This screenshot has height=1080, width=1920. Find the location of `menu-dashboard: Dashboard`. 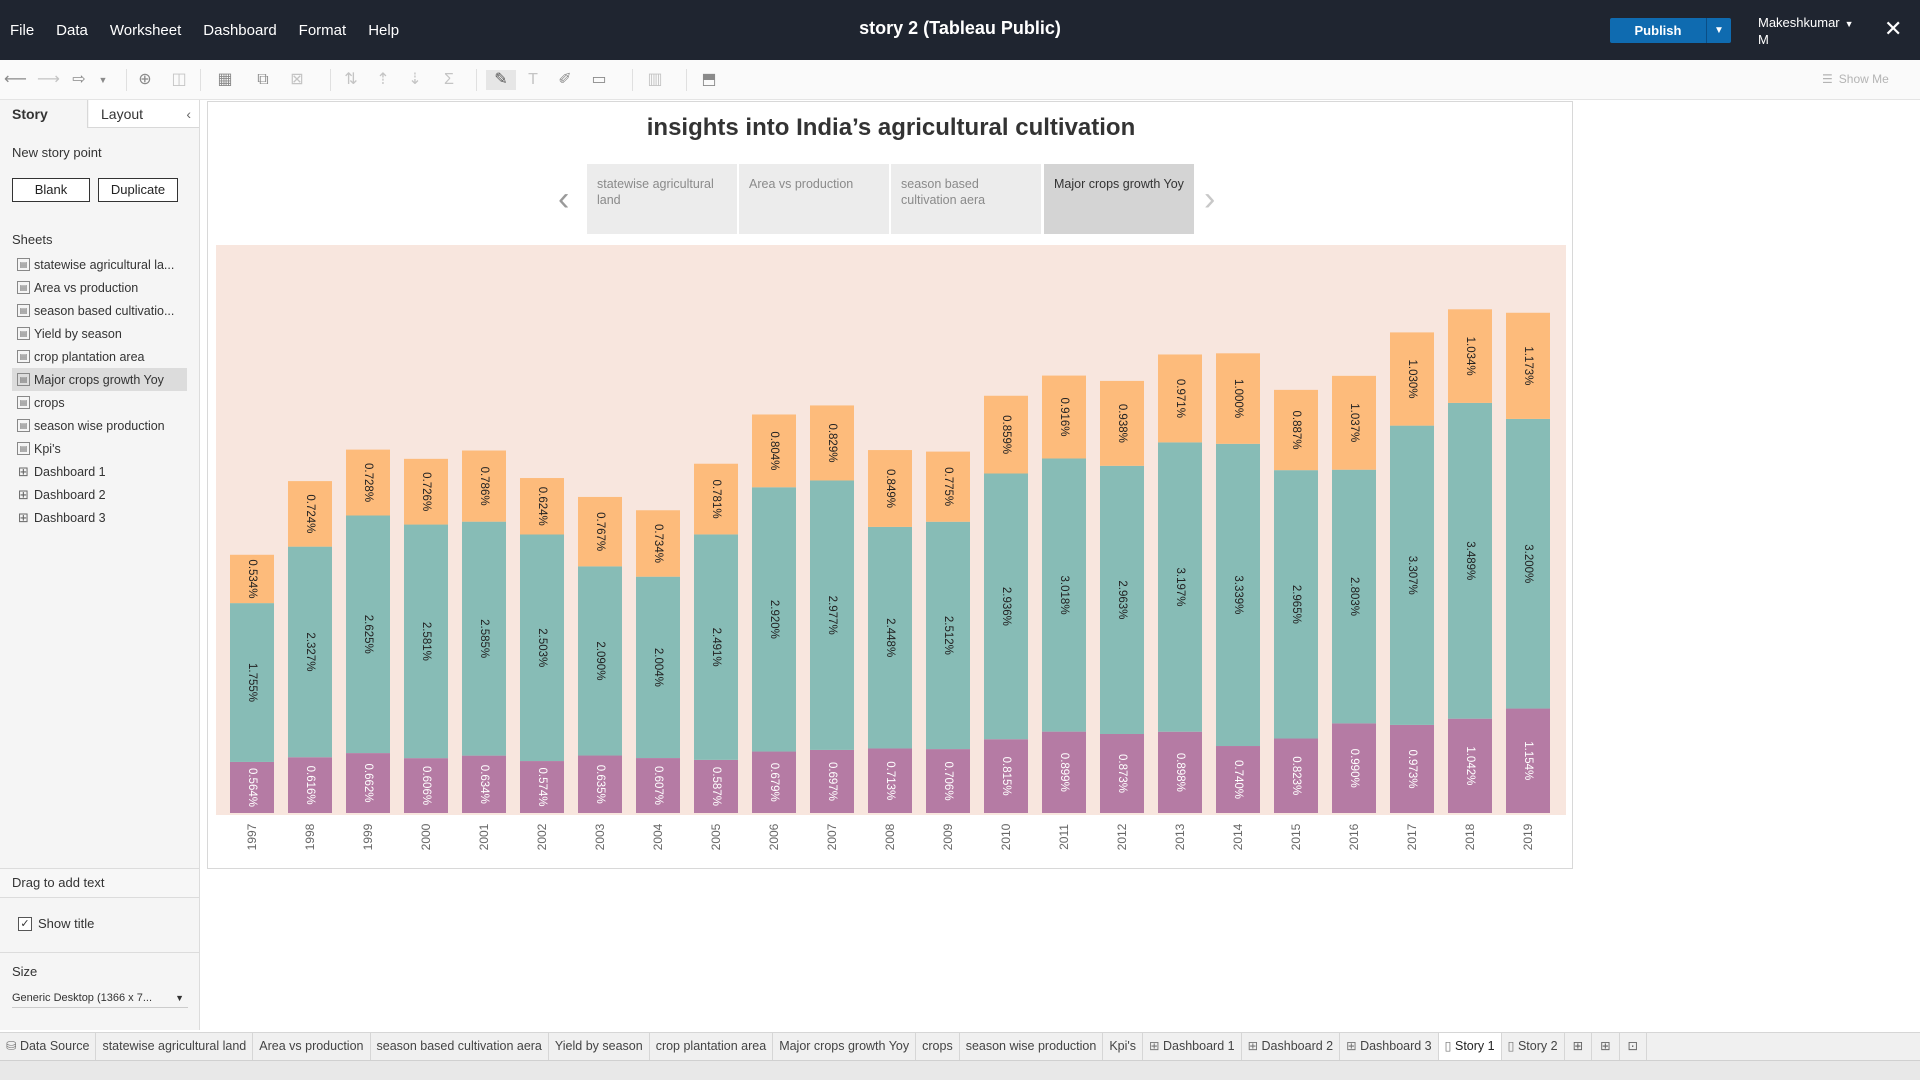

menu-dashboard: Dashboard is located at coordinates (240, 30).